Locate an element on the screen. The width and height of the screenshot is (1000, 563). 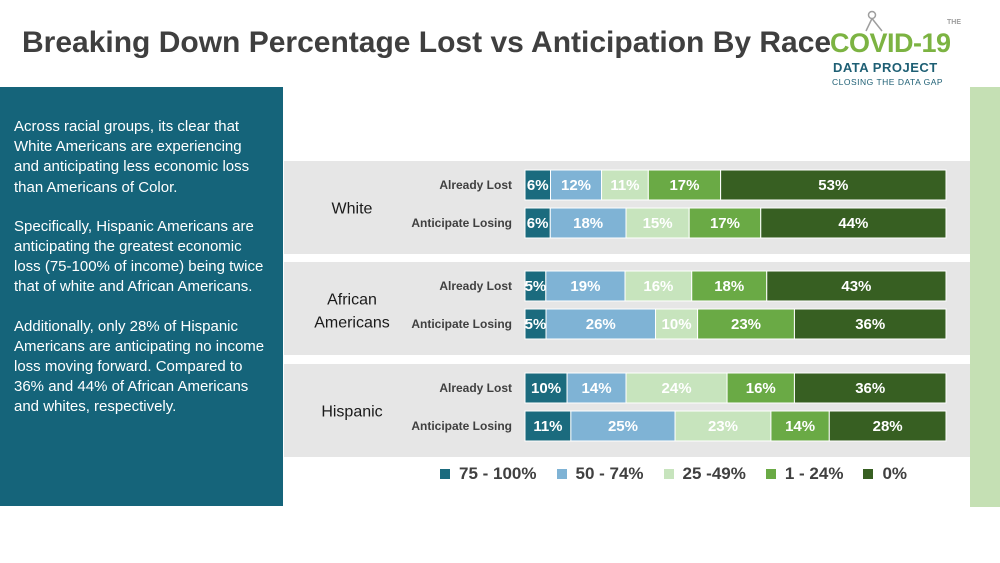
row-label-hispanic-already-lost: Already Lost is located at coordinates (475, 388).